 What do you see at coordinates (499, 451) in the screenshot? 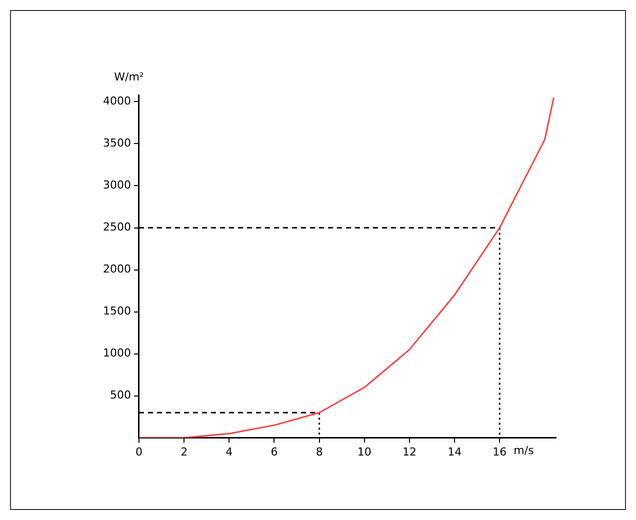
I see `x-tick-label: 16` at bounding box center [499, 451].